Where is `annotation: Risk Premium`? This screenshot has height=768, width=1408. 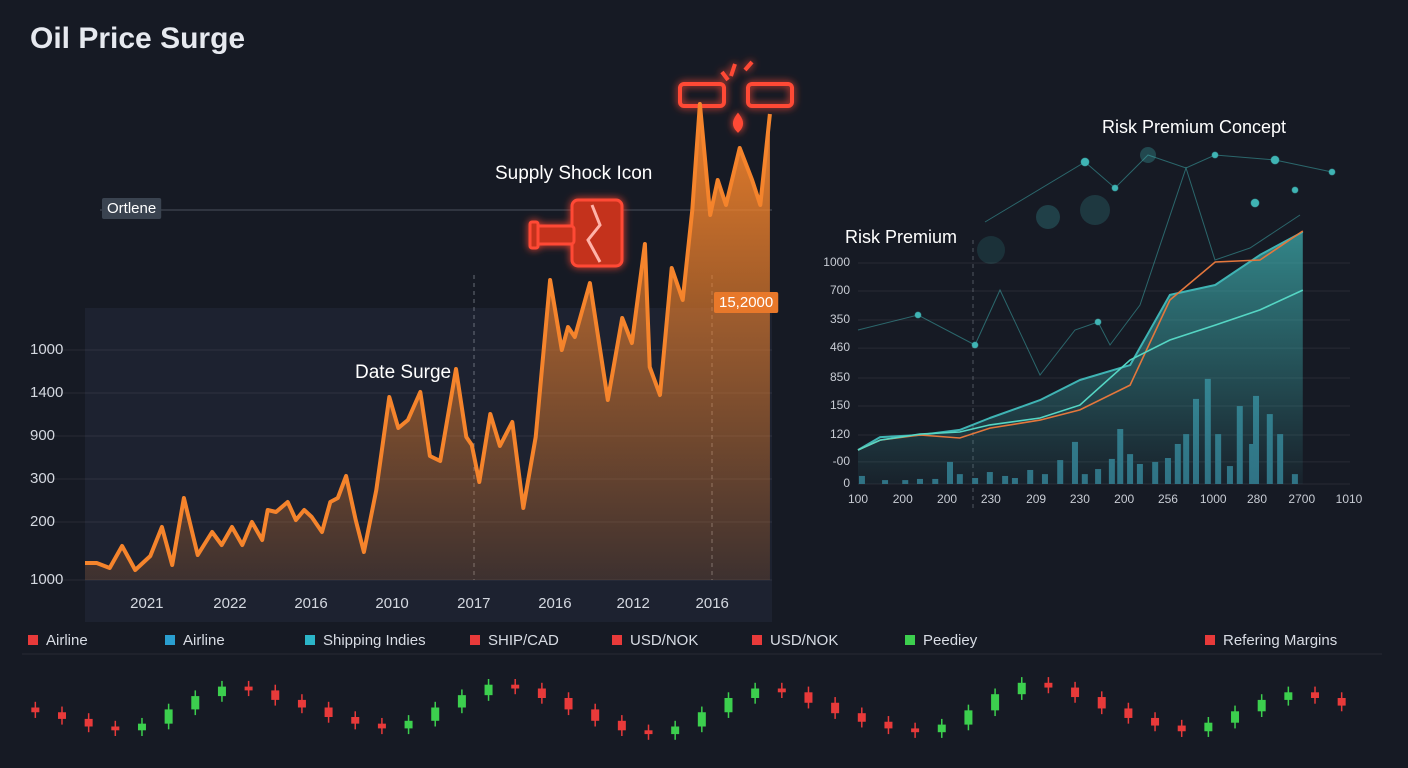
annotation: Risk Premium is located at coordinates (901, 237).